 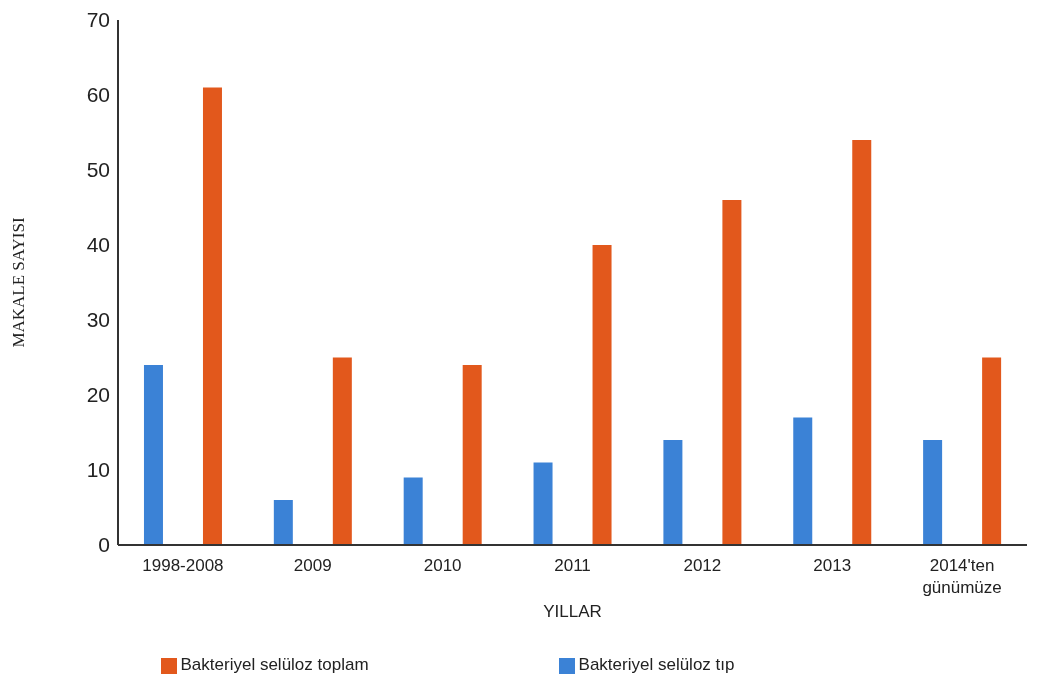 I want to click on y-tick-label: 50, so click(x=98, y=170).